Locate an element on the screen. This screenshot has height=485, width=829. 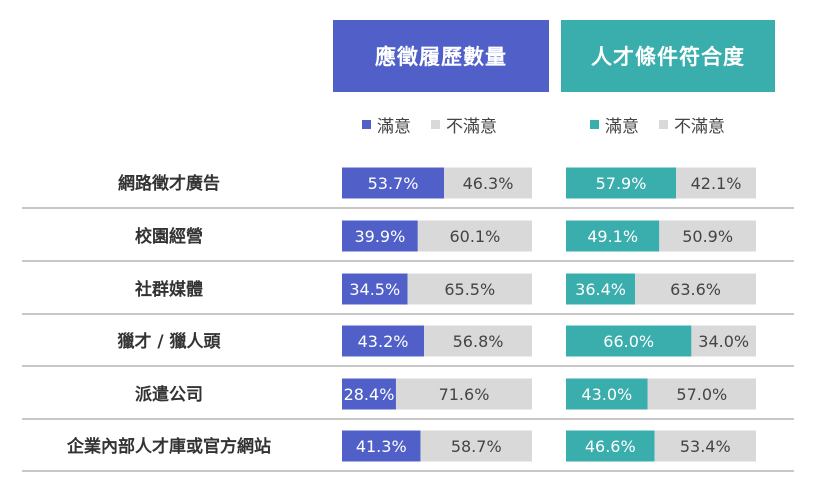
data-label-satisfied: 43.2% is located at coordinates (383, 341).